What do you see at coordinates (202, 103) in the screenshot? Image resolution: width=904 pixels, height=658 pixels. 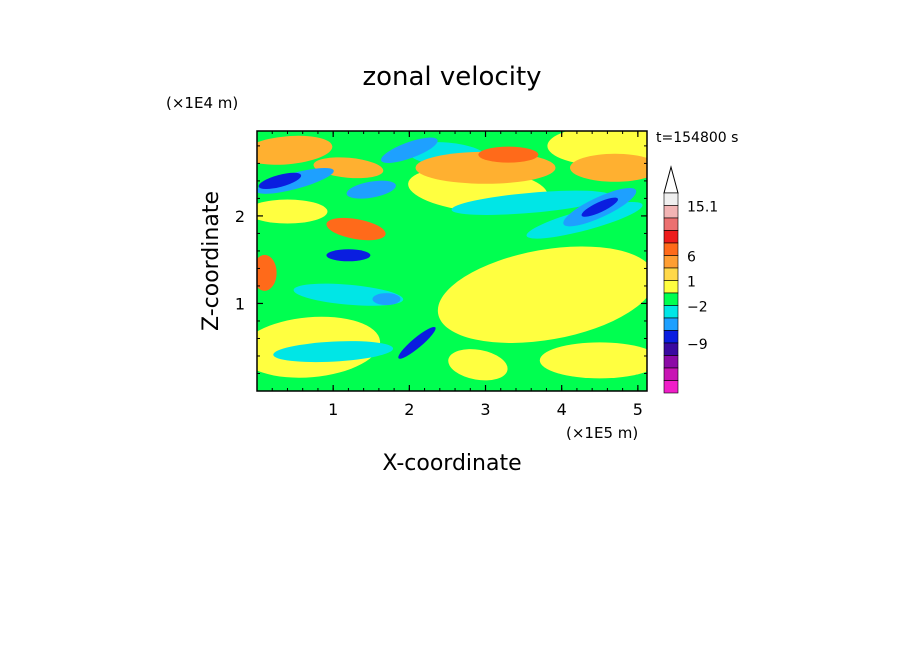 I see `y-unit-label: (×1E4 m)` at bounding box center [202, 103].